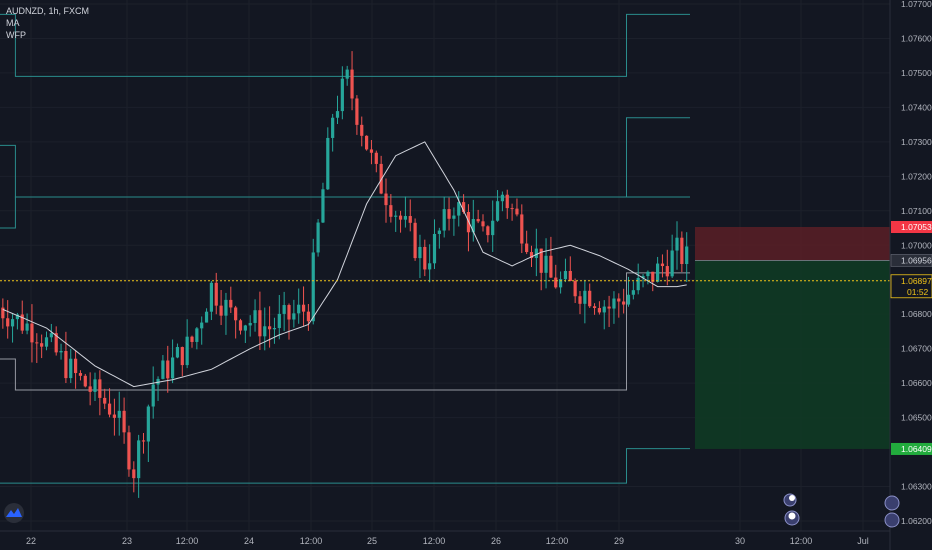  What do you see at coordinates (372, 541) in the screenshot?
I see `time-tick-label: 25` at bounding box center [372, 541].